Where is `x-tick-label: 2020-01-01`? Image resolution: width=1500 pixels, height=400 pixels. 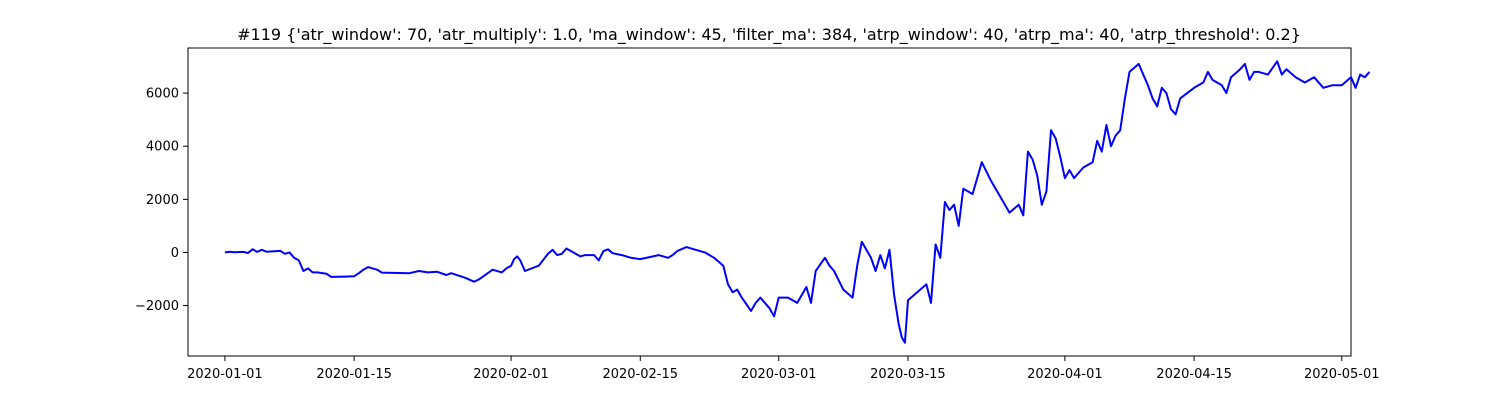
x-tick-label: 2020-01-01 is located at coordinates (225, 374).